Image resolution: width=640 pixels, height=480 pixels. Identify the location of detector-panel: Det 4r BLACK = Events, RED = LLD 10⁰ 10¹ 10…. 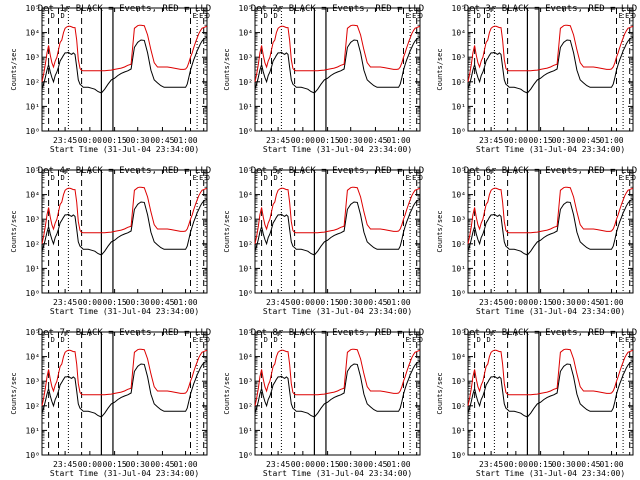
(110, 241).